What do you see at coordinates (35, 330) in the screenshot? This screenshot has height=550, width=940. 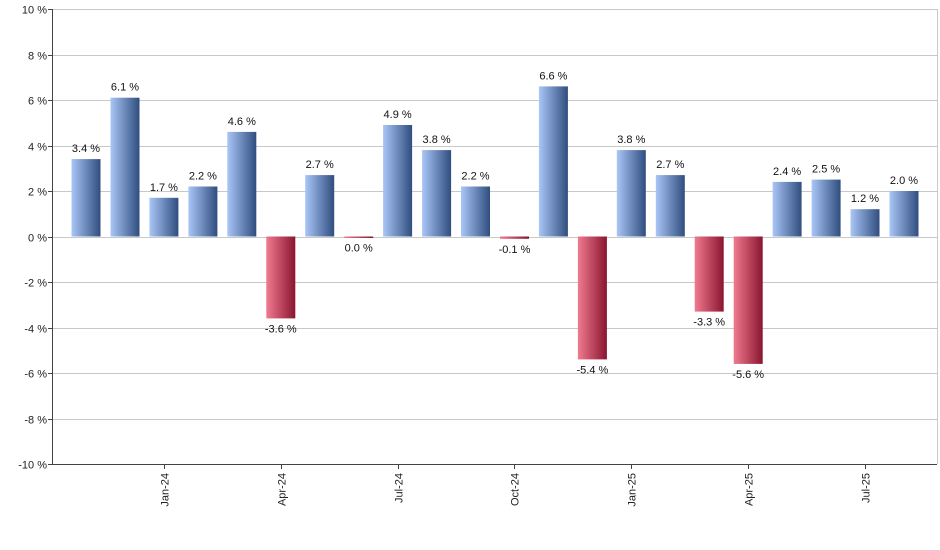 I see `y-tick-label: -4 %` at bounding box center [35, 330].